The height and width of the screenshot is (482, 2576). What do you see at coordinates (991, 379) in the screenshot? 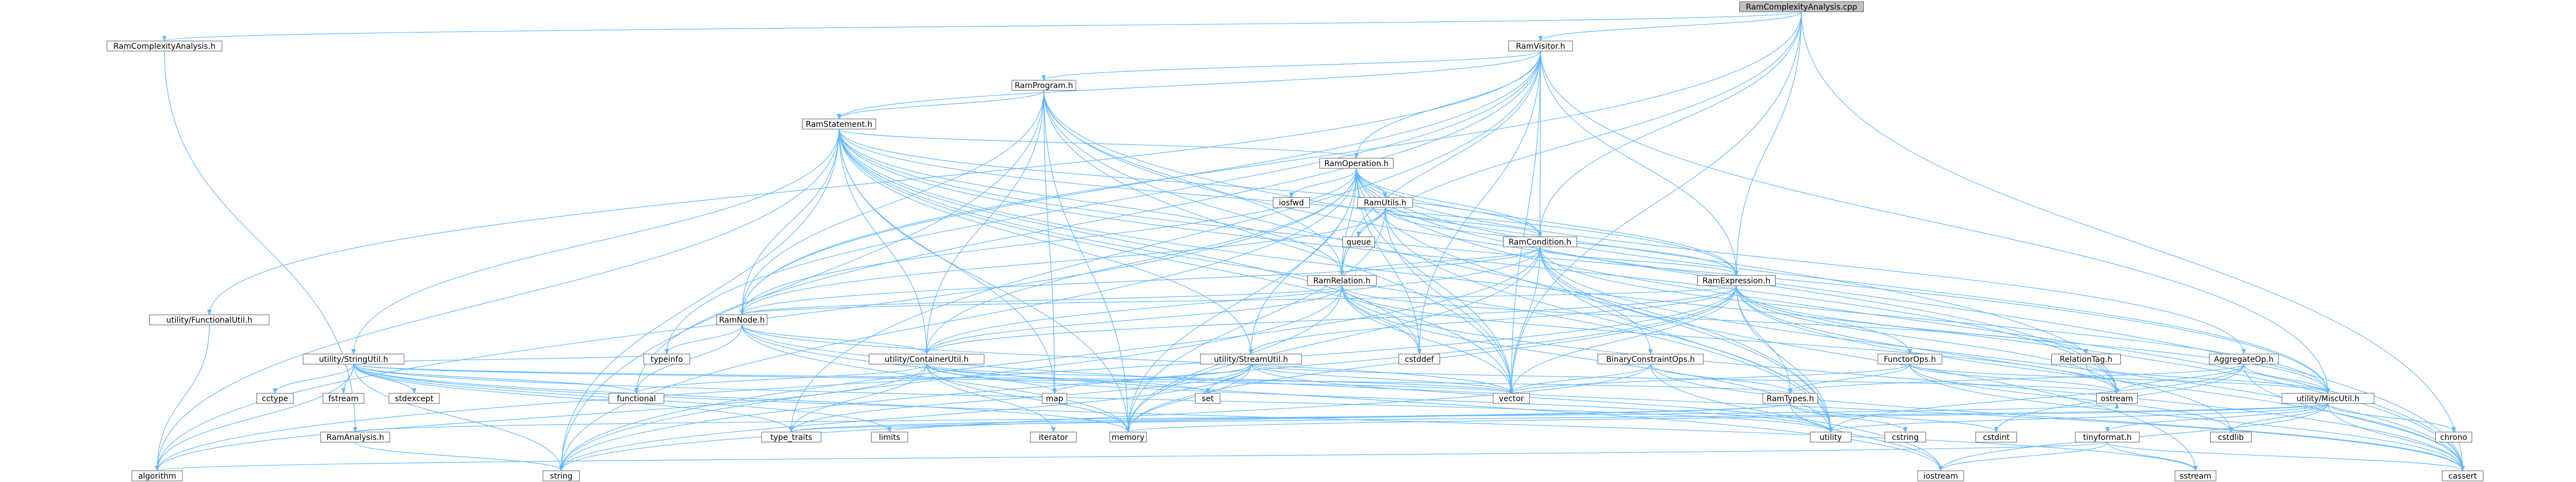
I see `edge-utility-containerutil-h-to-map` at bounding box center [991, 379].